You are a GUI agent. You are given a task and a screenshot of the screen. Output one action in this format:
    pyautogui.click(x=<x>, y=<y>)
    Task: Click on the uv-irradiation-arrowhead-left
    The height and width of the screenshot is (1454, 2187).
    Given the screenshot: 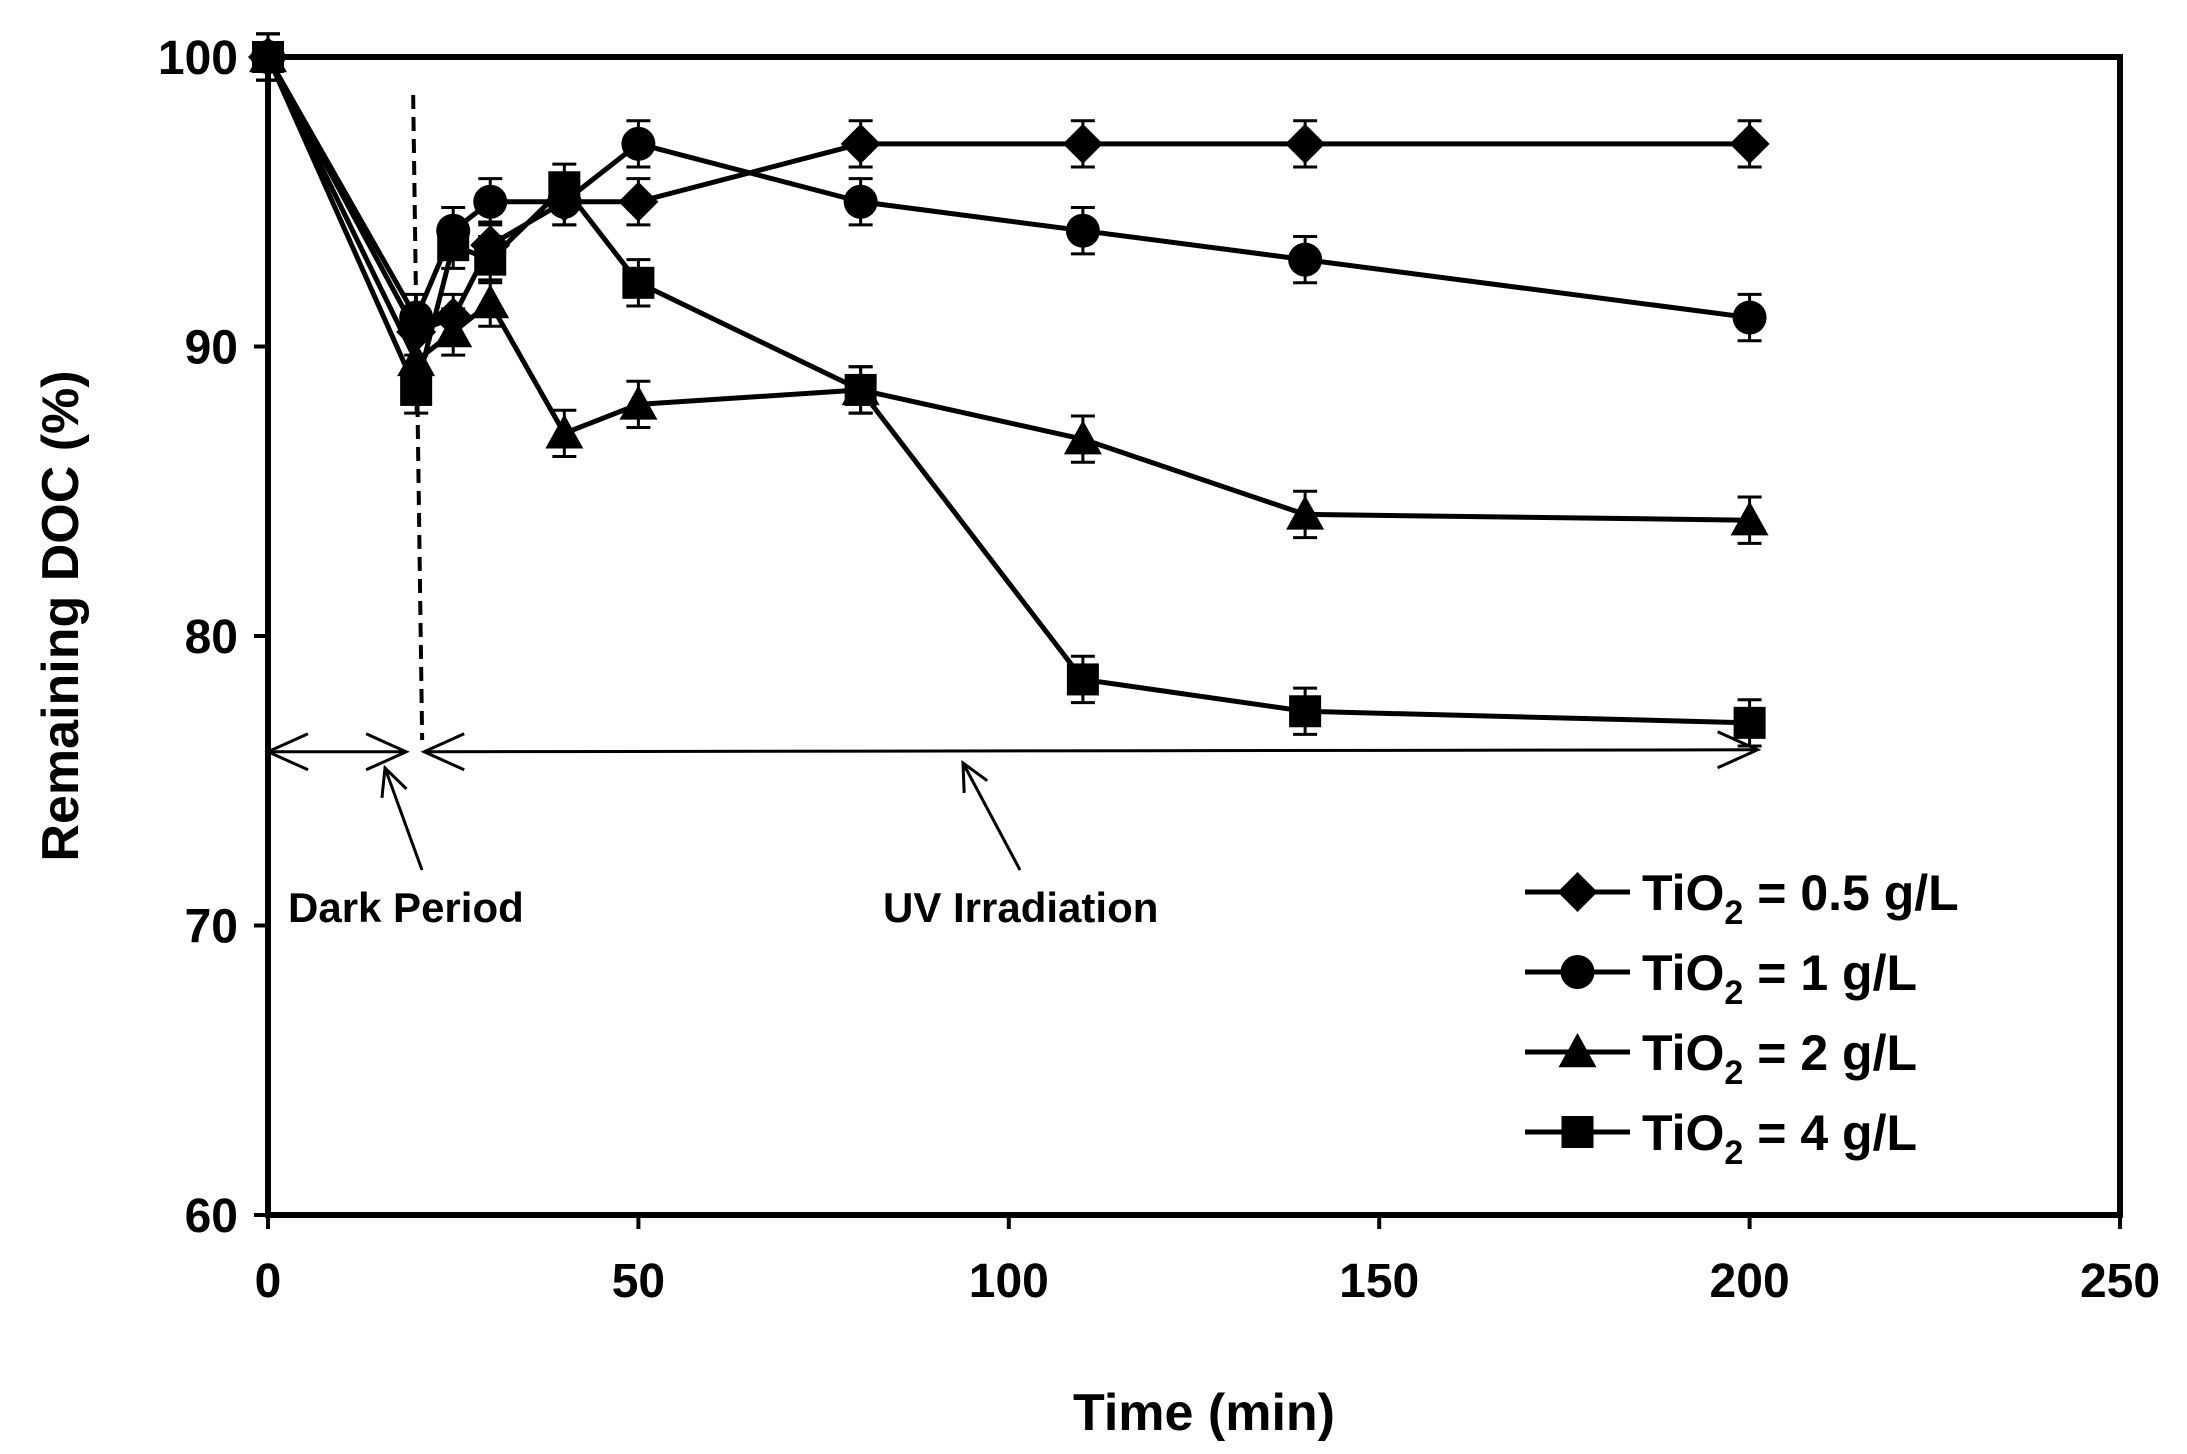 What is the action you would take?
    pyautogui.click(x=442, y=752)
    